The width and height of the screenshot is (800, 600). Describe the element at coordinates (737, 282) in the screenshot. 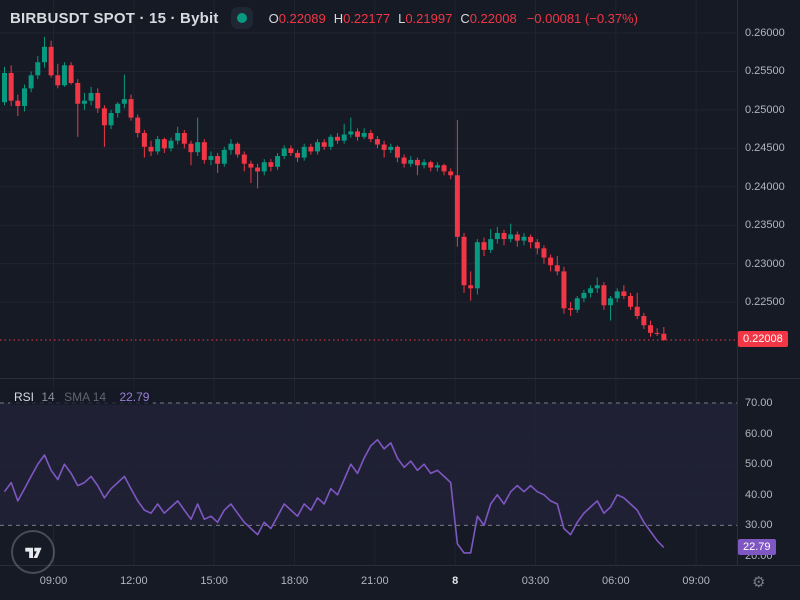

I see `axis-divider` at that location.